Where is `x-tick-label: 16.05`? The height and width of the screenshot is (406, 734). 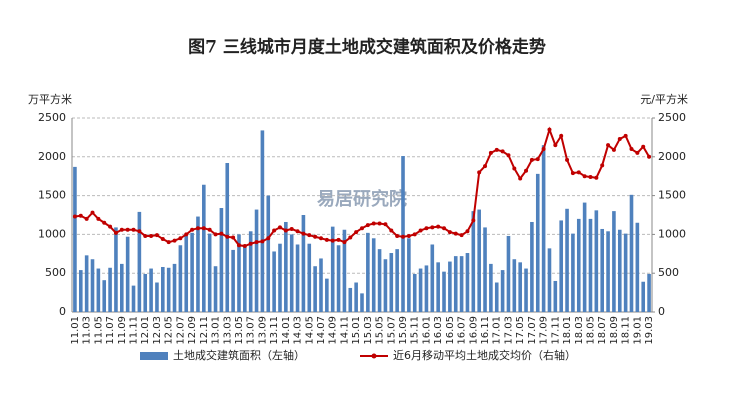 x-tick-label: 16.05 is located at coordinates (450, 330).